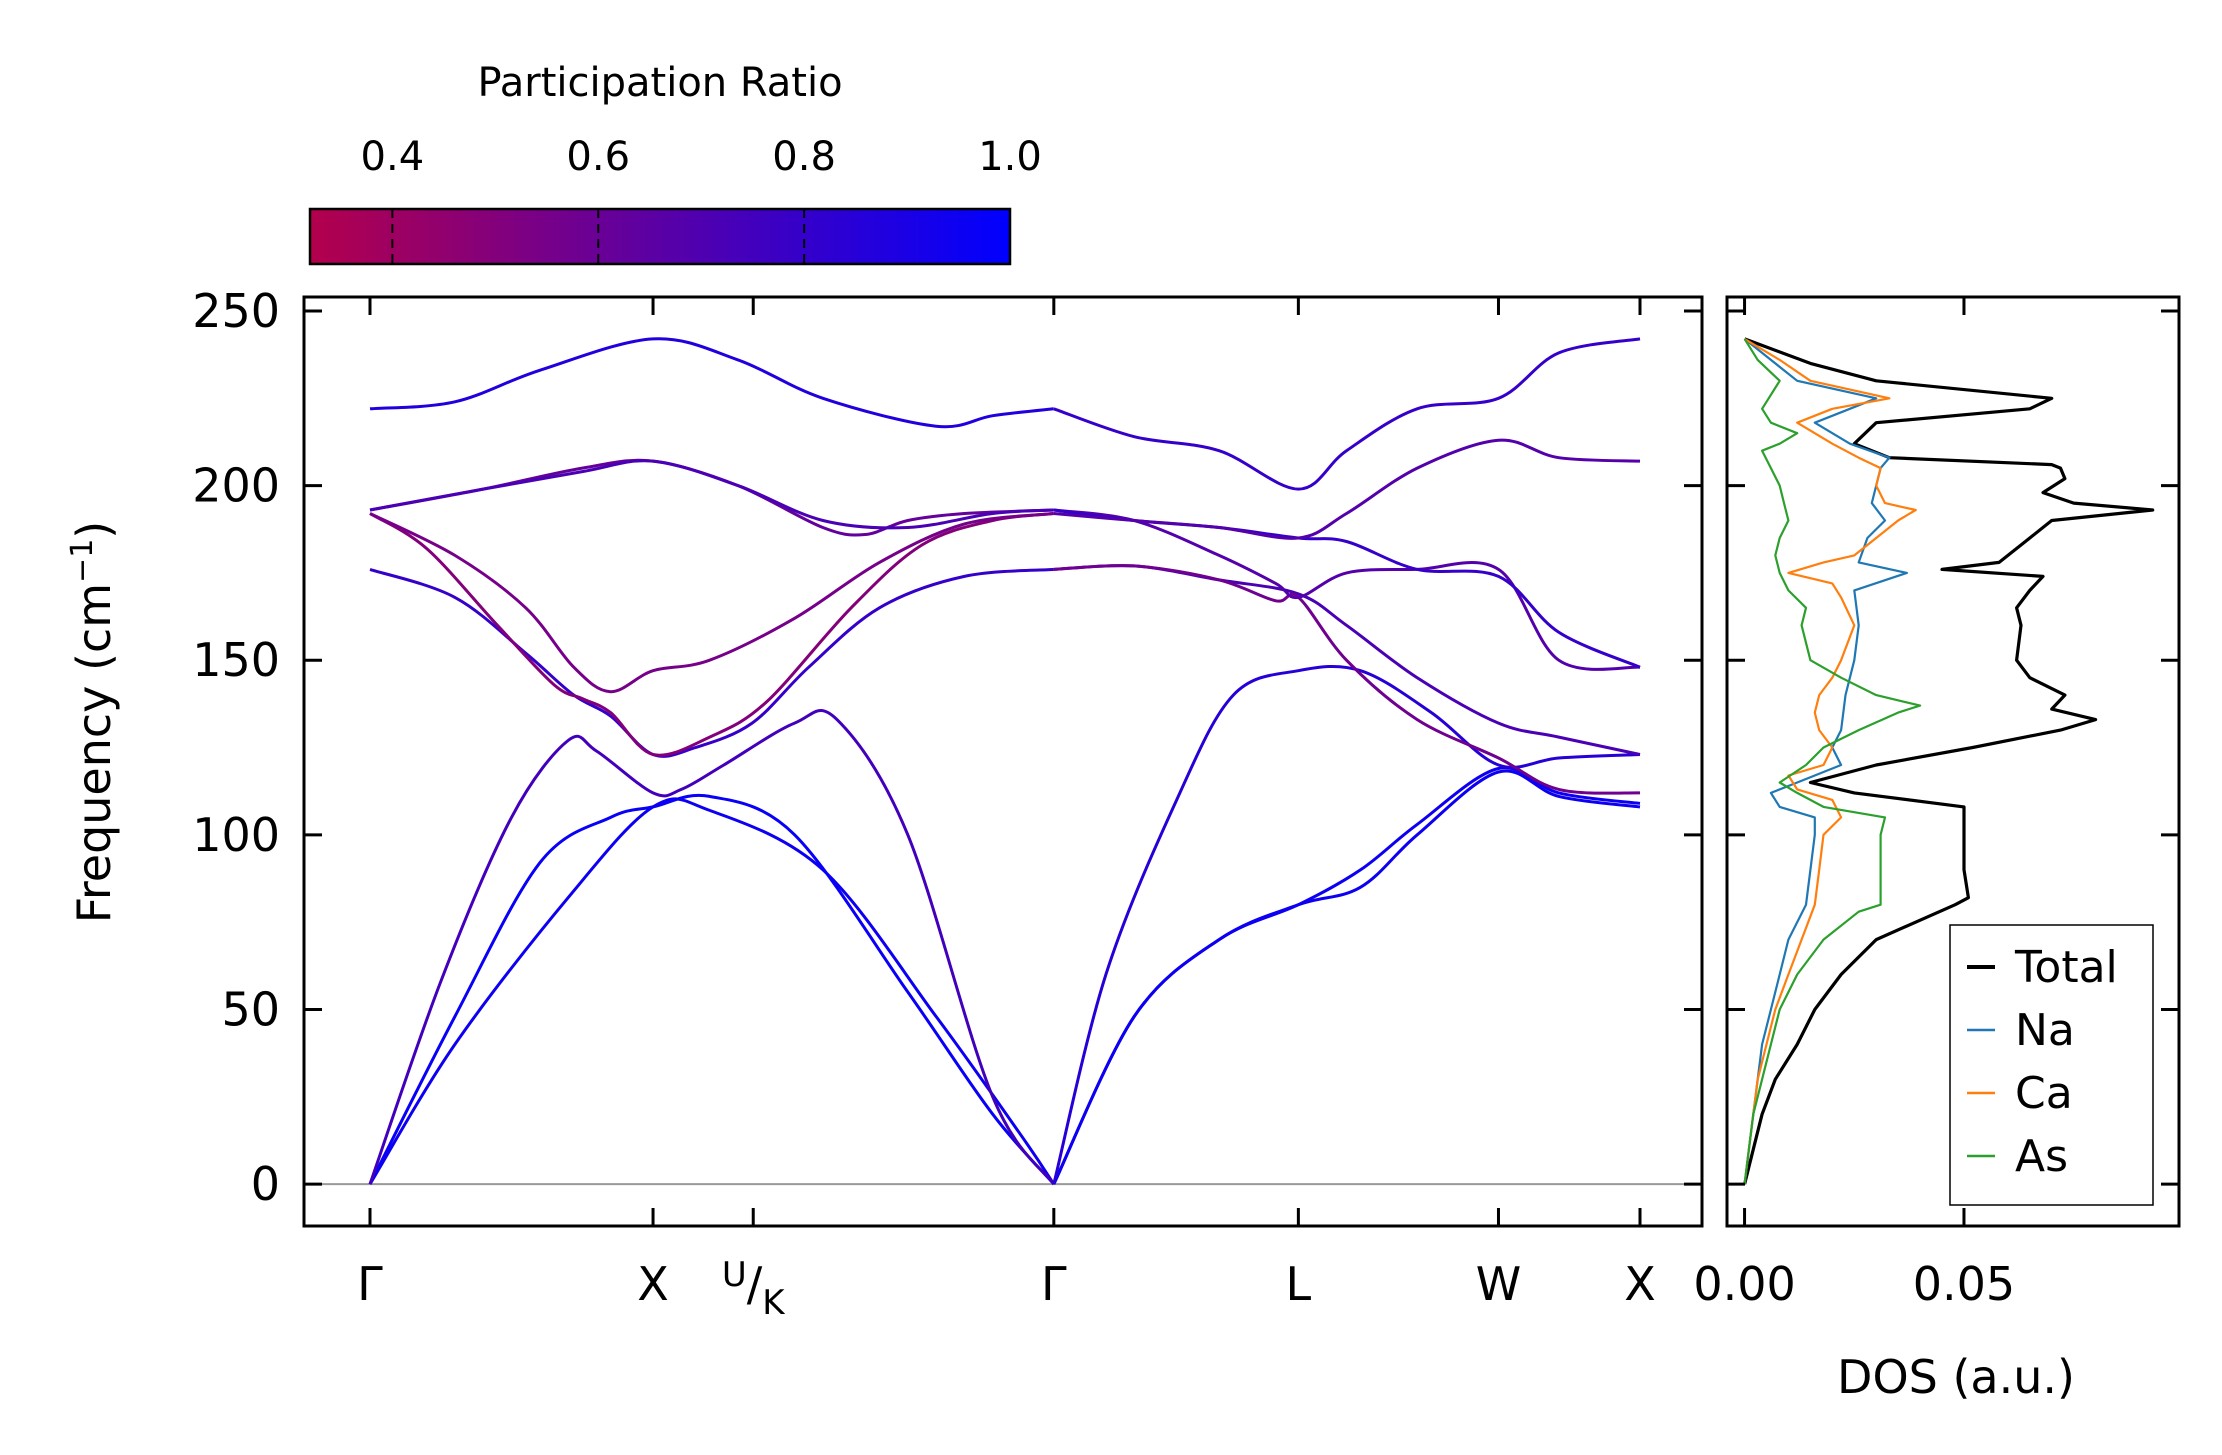  Describe the element at coordinates (711, 603) in the screenshot. I see `band-line-band6` at that location.